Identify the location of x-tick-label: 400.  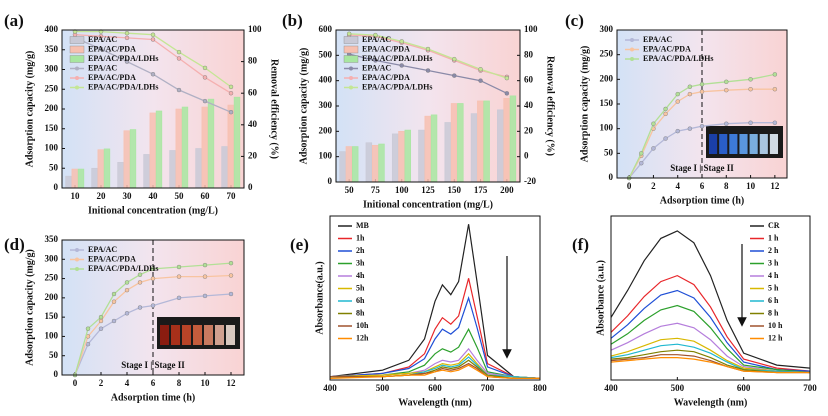
(330, 388).